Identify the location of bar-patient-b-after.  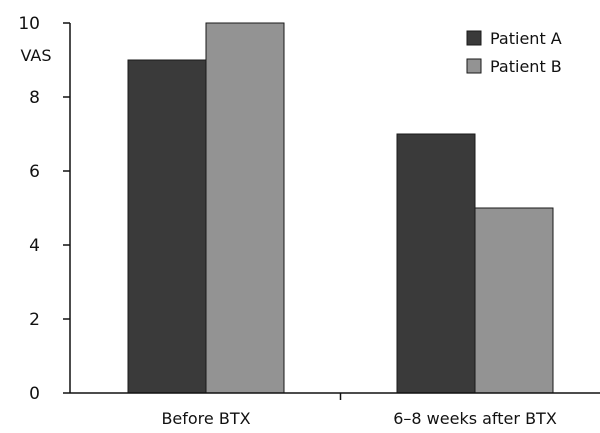
(514, 300).